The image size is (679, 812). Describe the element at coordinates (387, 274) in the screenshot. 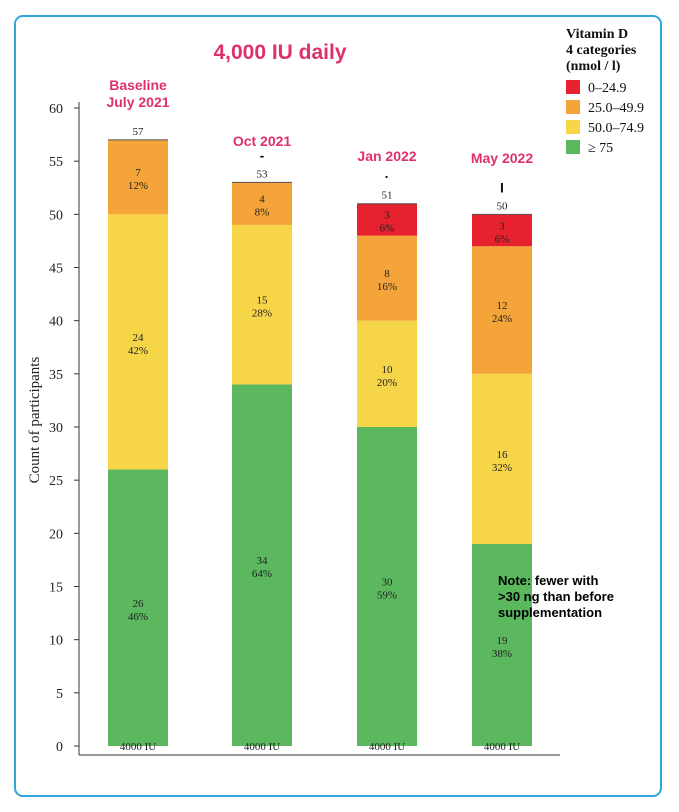

I see `segment-value-label: 8` at that location.